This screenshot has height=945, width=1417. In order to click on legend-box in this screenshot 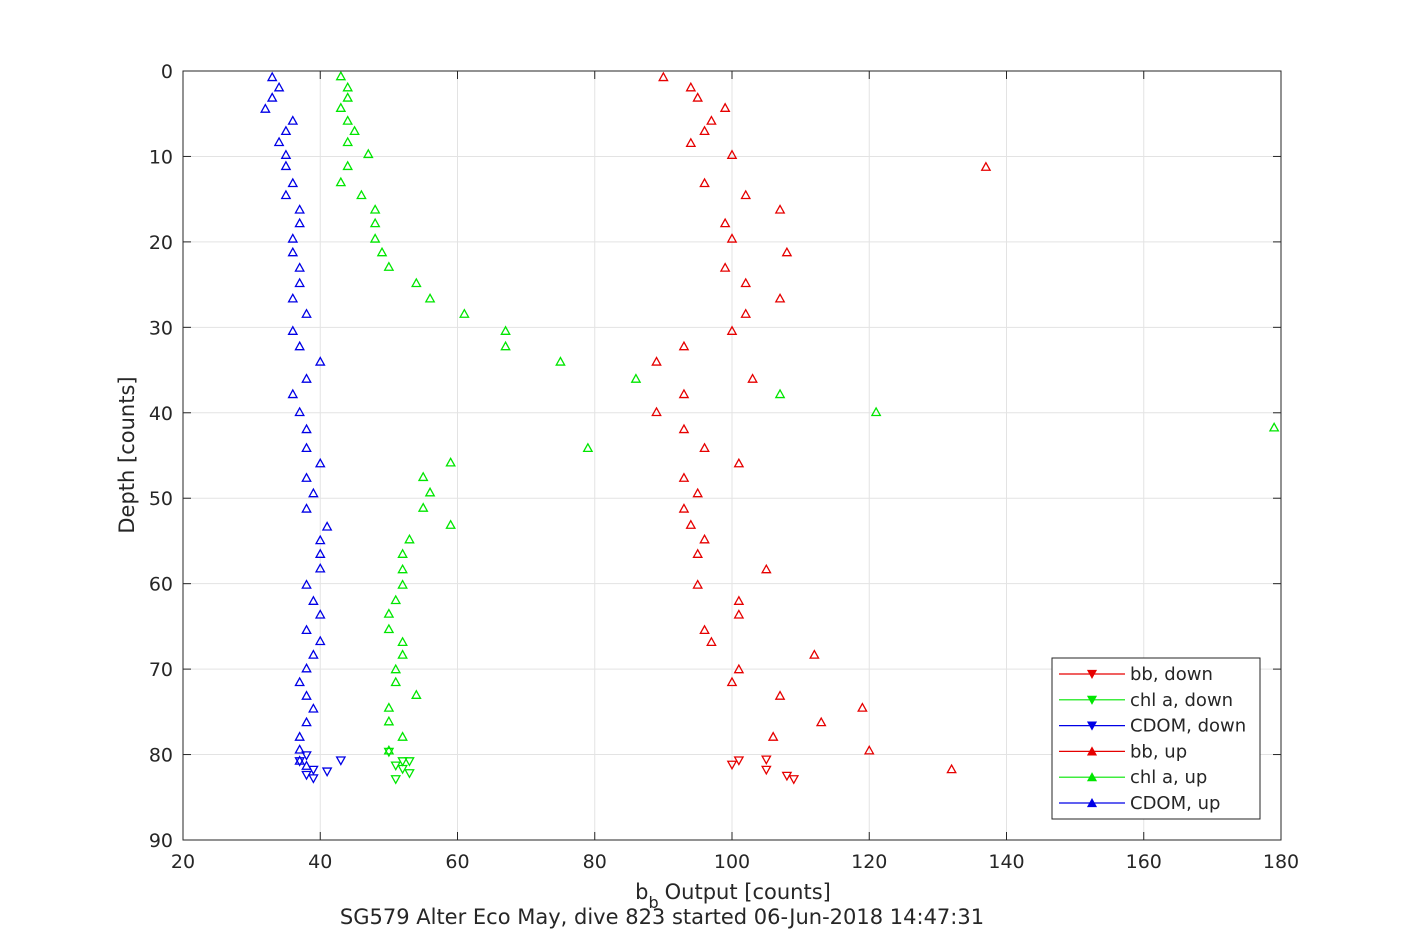, I will do `click(1156, 738)`.